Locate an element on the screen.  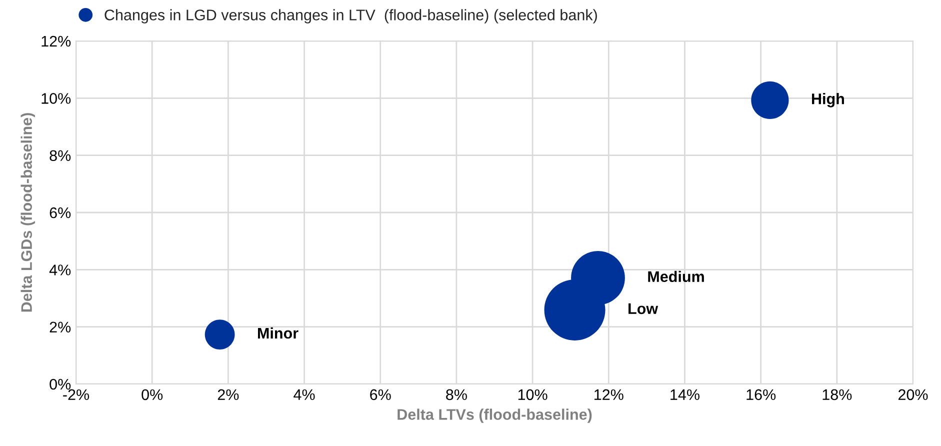
annotation: Medium is located at coordinates (676, 276).